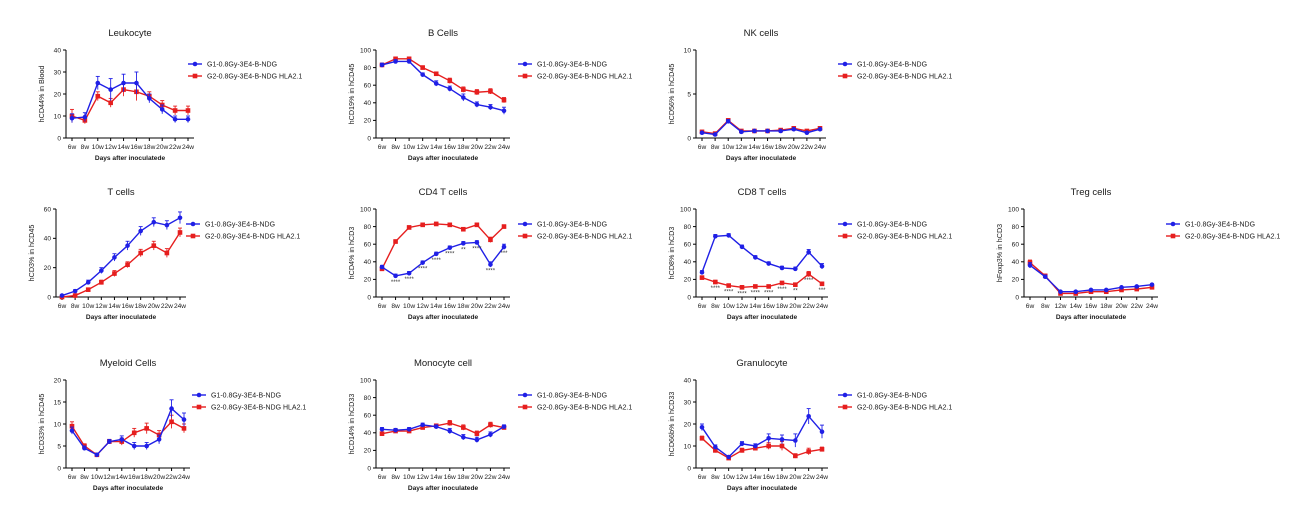  What do you see at coordinates (368, 433) in the screenshot?
I see `y-tick-label: 40` at bounding box center [368, 433].